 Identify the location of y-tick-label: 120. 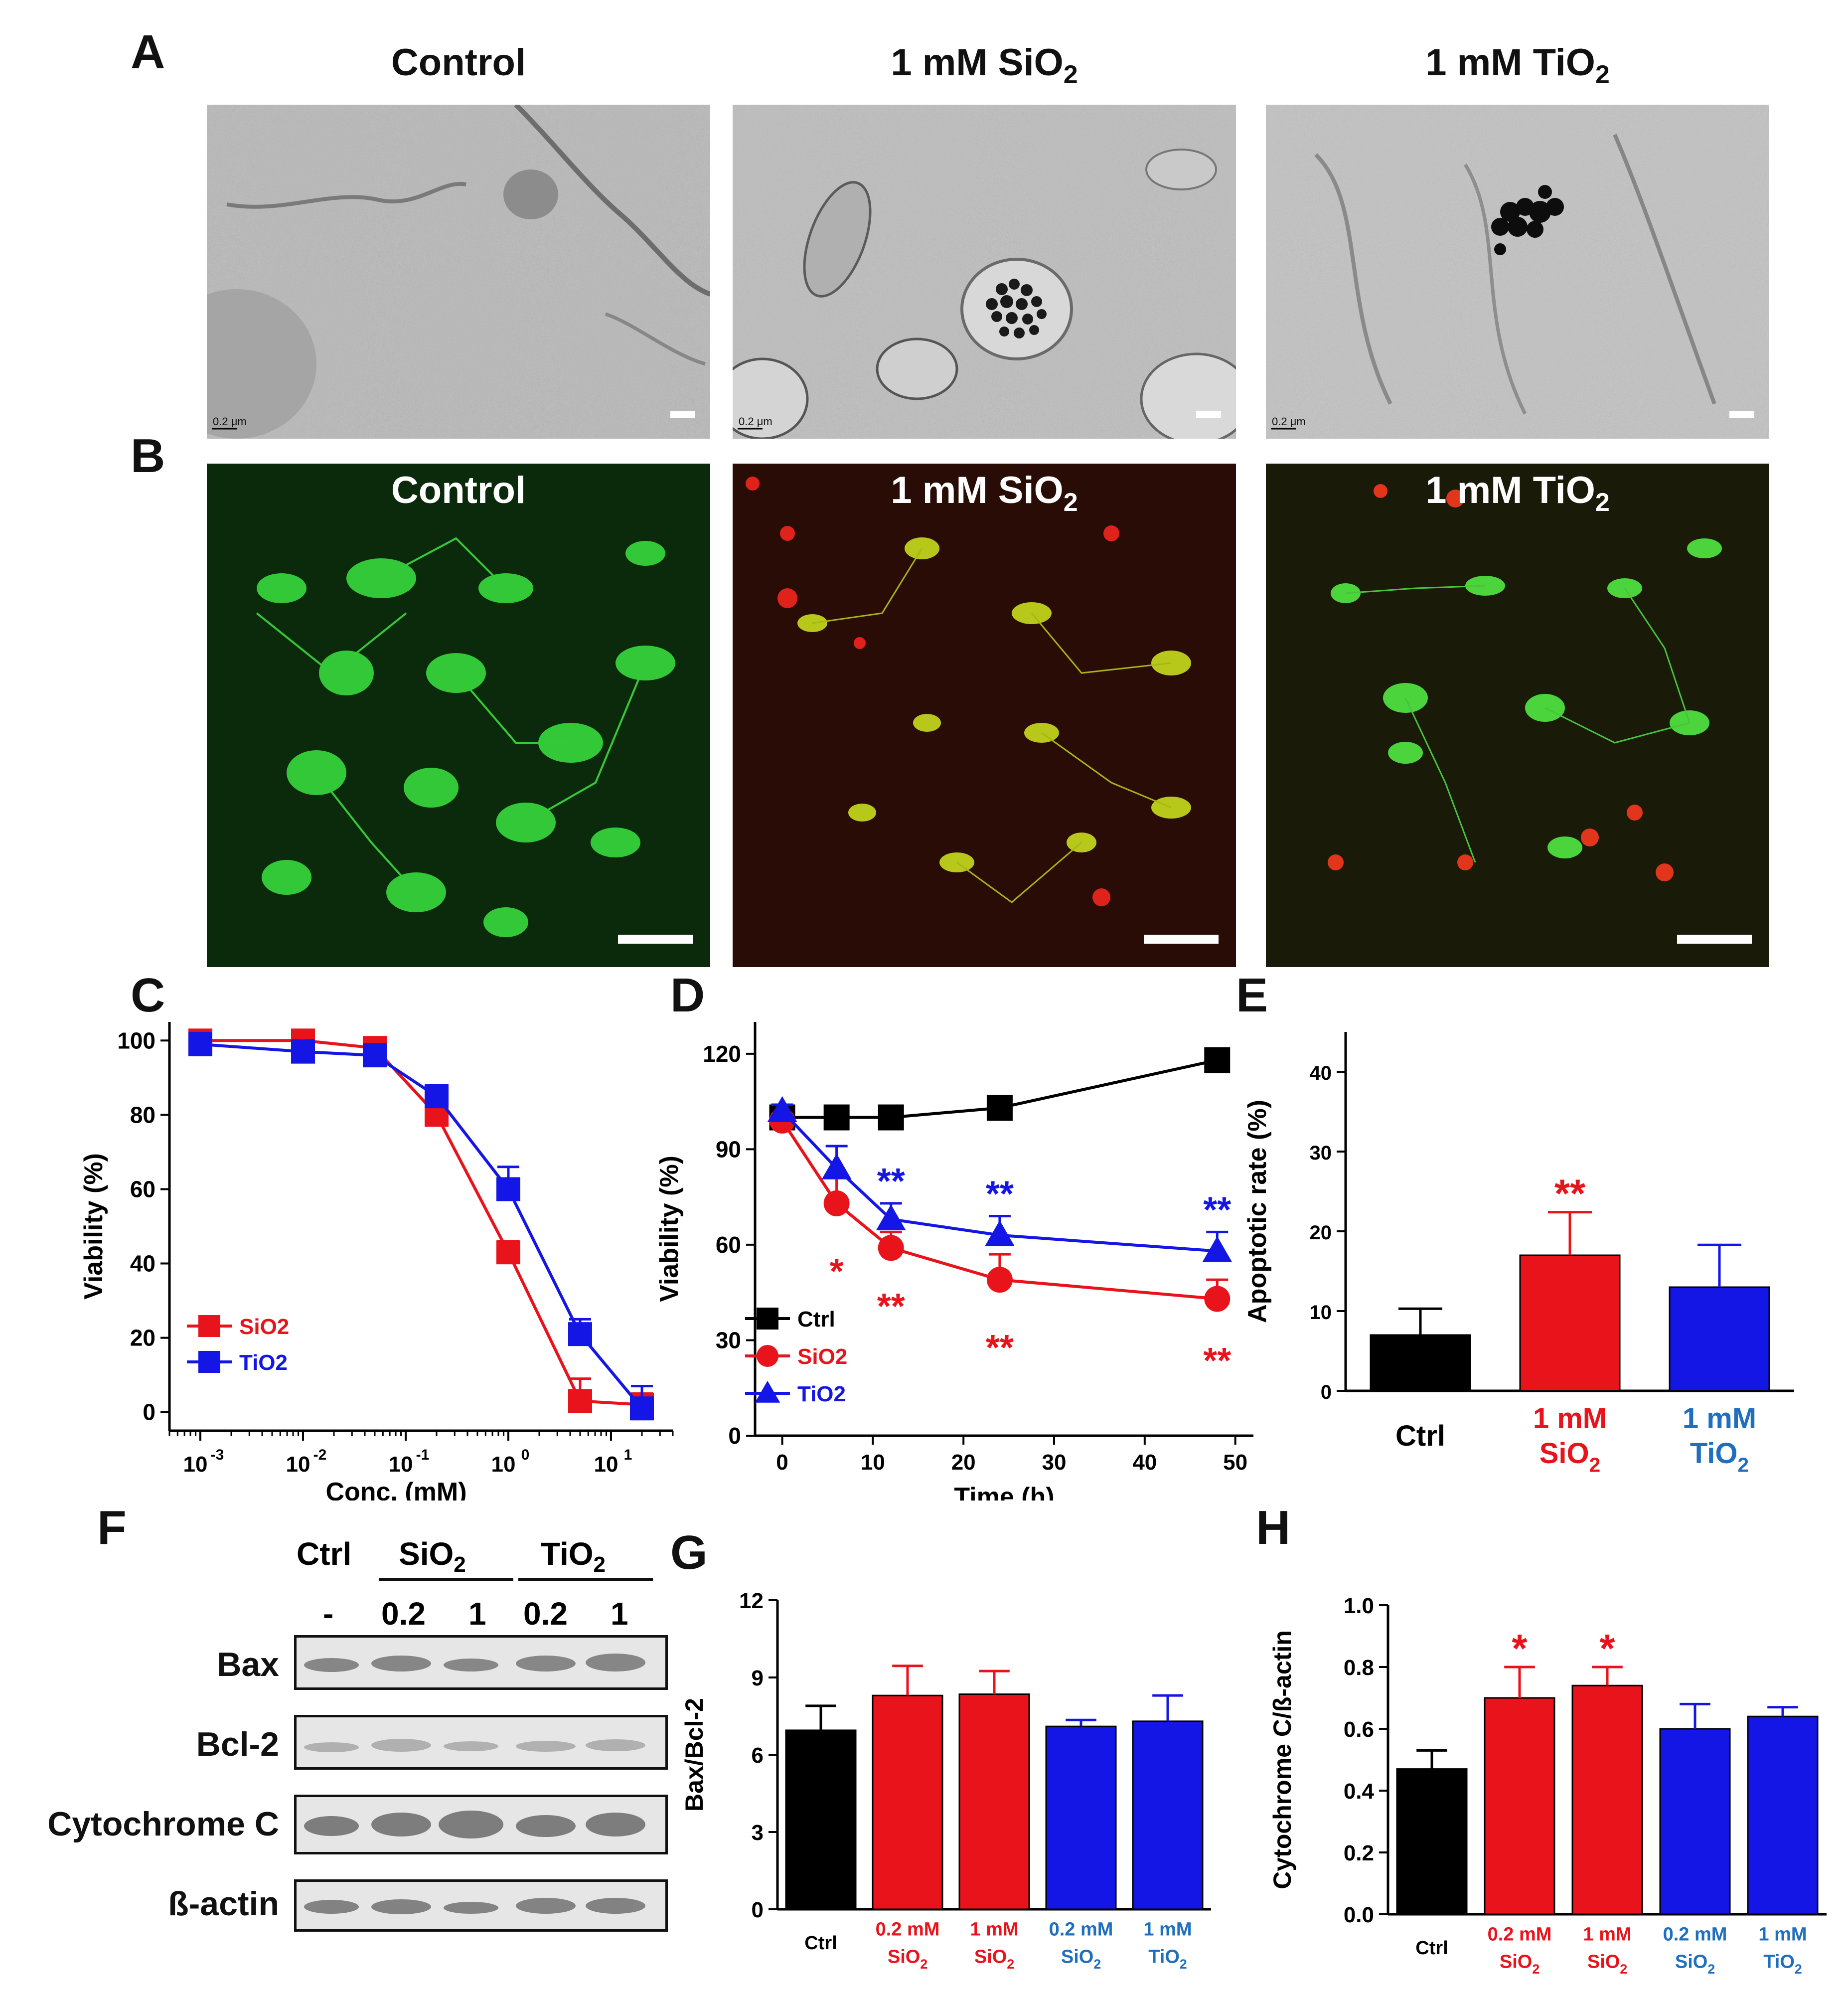
(722, 1054).